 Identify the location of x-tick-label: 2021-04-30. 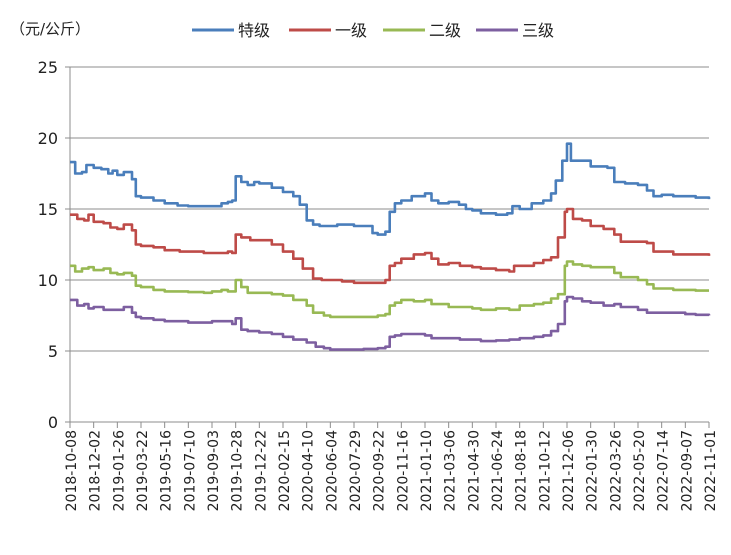
(474, 470).